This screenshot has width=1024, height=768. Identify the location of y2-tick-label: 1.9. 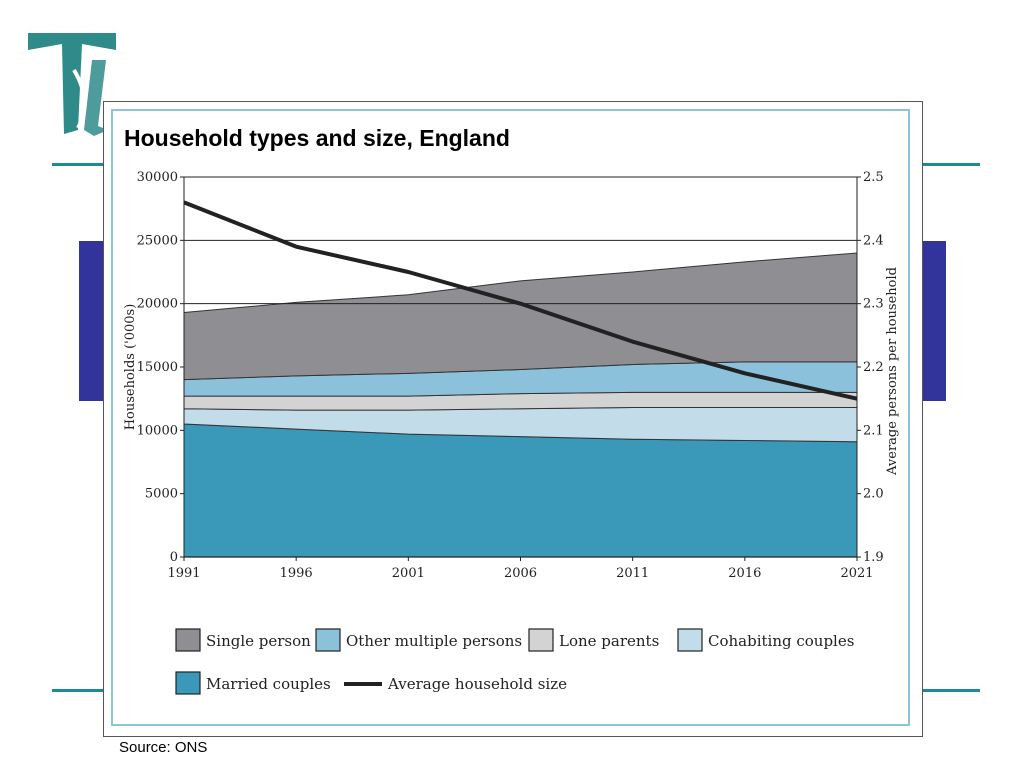
(873, 557).